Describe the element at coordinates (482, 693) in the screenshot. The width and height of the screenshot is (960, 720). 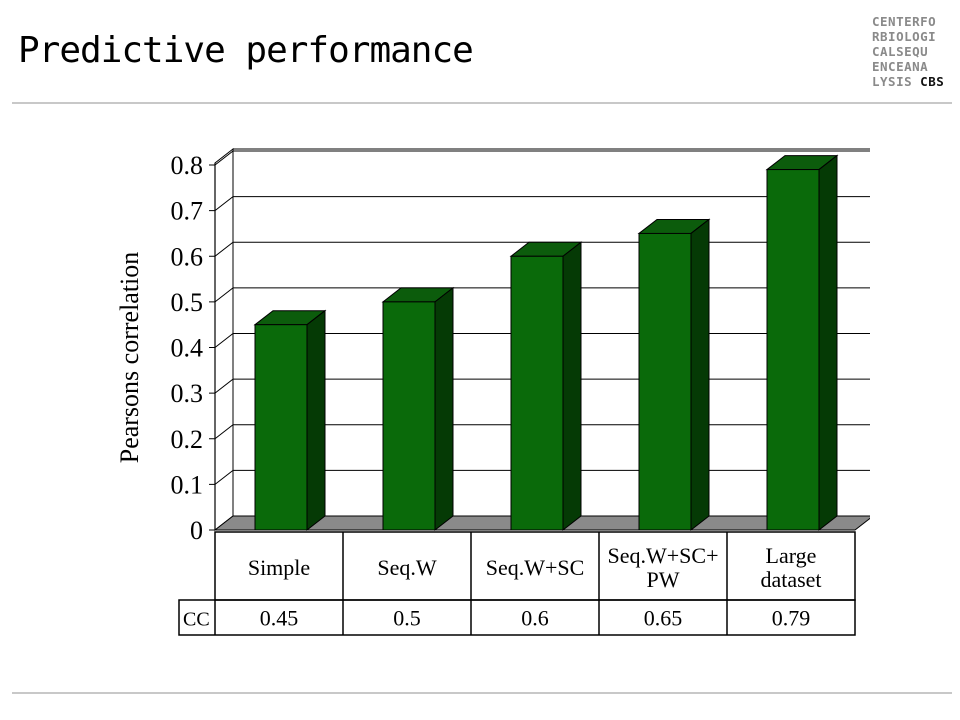
I see `footer-divider` at that location.